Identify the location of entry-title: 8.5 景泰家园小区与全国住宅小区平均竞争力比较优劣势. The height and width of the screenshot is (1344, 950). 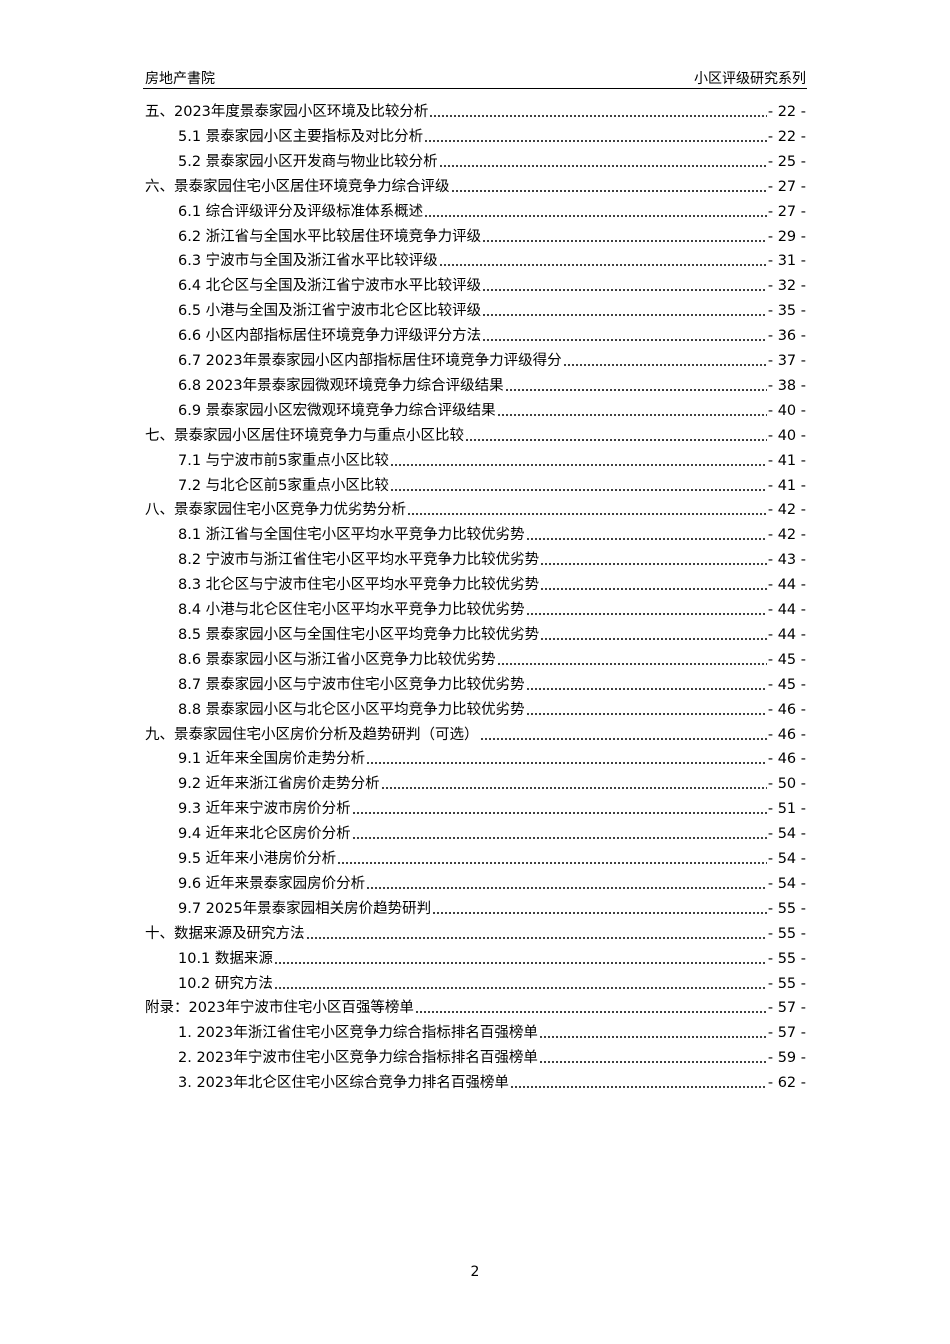
(359, 634).